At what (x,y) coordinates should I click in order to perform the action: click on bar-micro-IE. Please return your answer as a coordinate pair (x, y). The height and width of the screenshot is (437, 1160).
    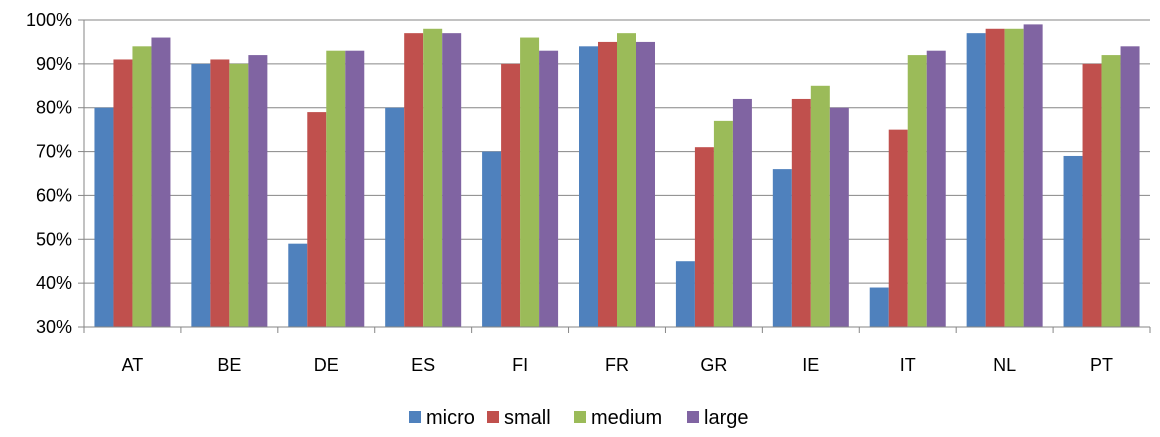
    Looking at the image, I should click on (782, 248).